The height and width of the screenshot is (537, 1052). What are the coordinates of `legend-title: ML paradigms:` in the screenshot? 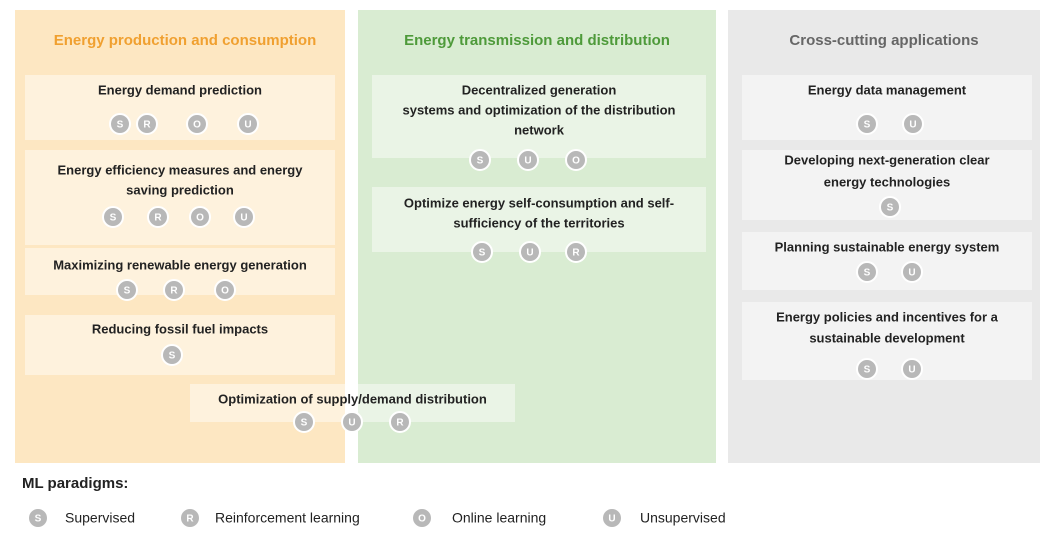 It's located at (75, 483).